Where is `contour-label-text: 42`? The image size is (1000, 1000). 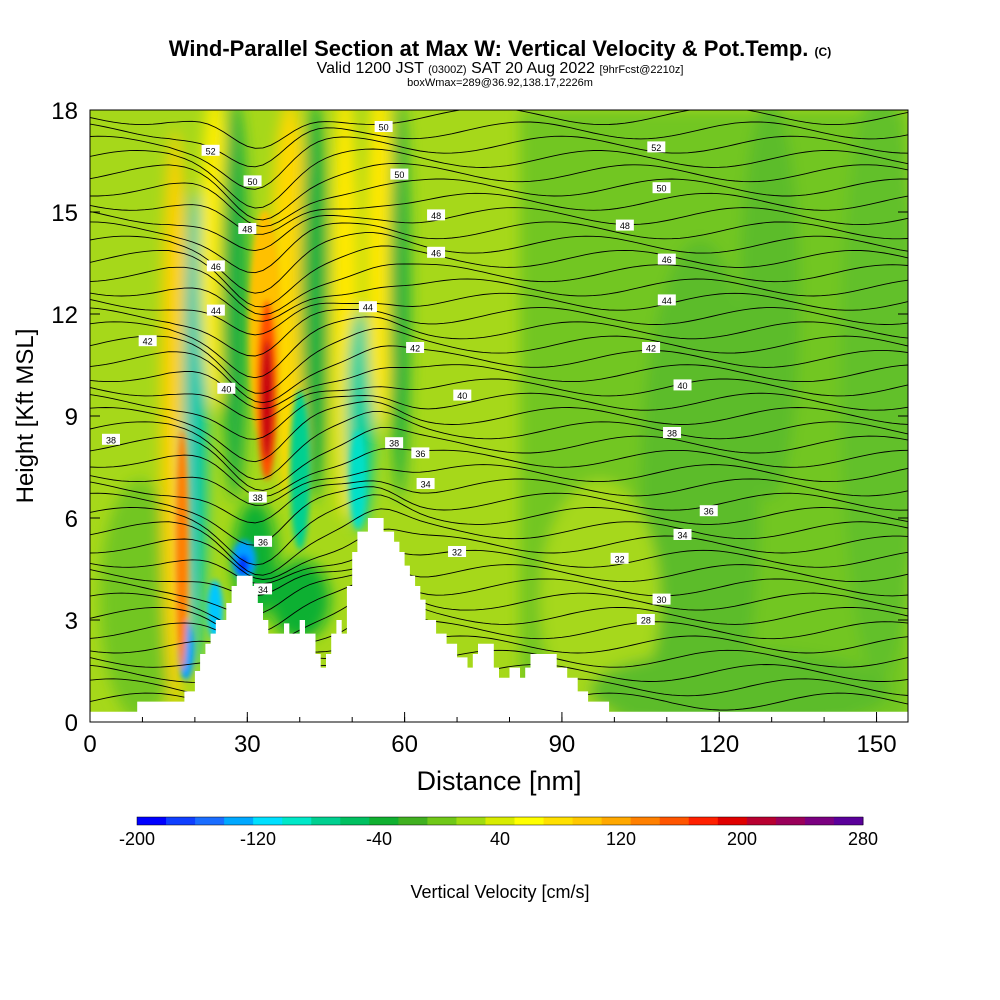 contour-label-text: 42 is located at coordinates (148, 342).